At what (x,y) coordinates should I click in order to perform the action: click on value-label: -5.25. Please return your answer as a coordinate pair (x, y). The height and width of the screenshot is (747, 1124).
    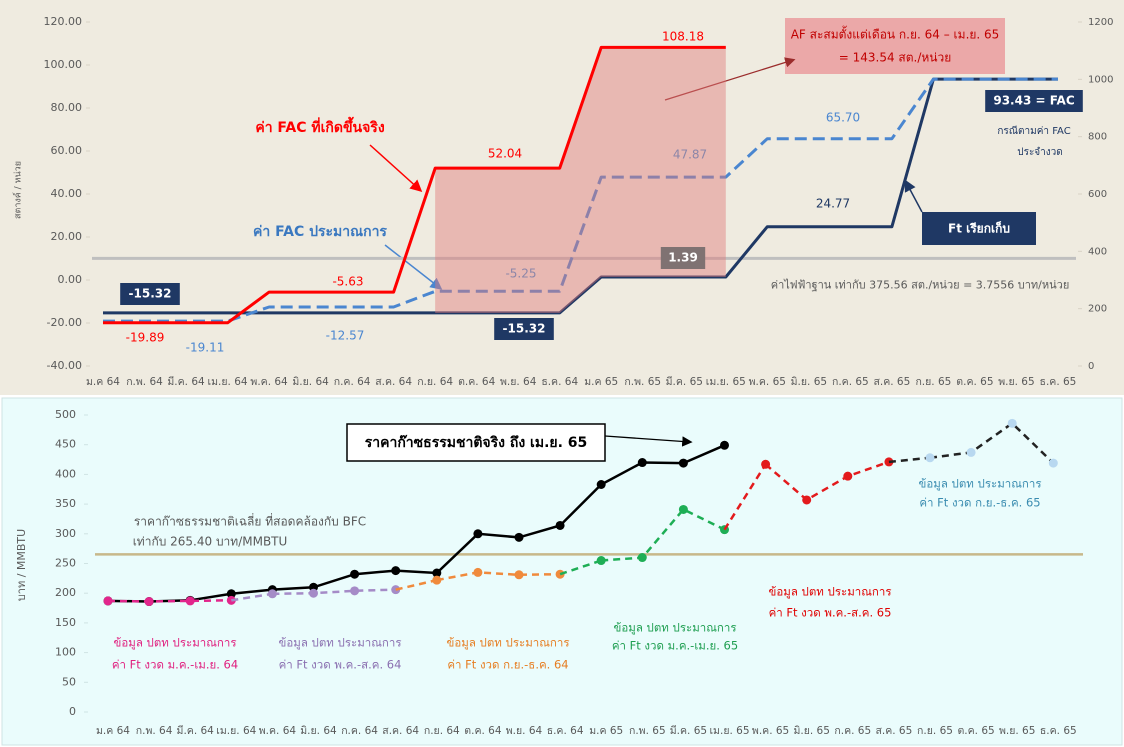
    Looking at the image, I should click on (520, 274).